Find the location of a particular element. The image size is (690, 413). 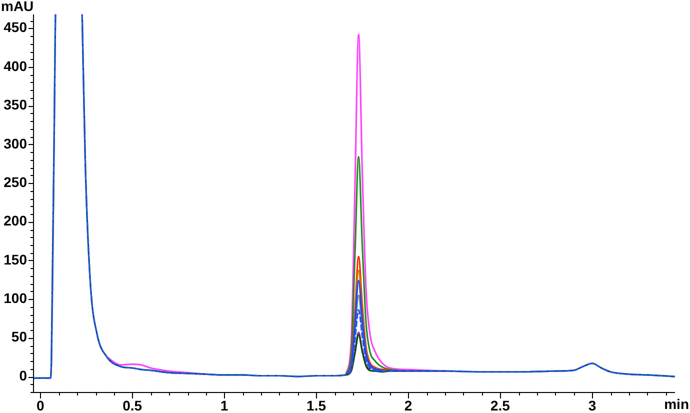

y-tick-label: 300 is located at coordinates (16, 143).